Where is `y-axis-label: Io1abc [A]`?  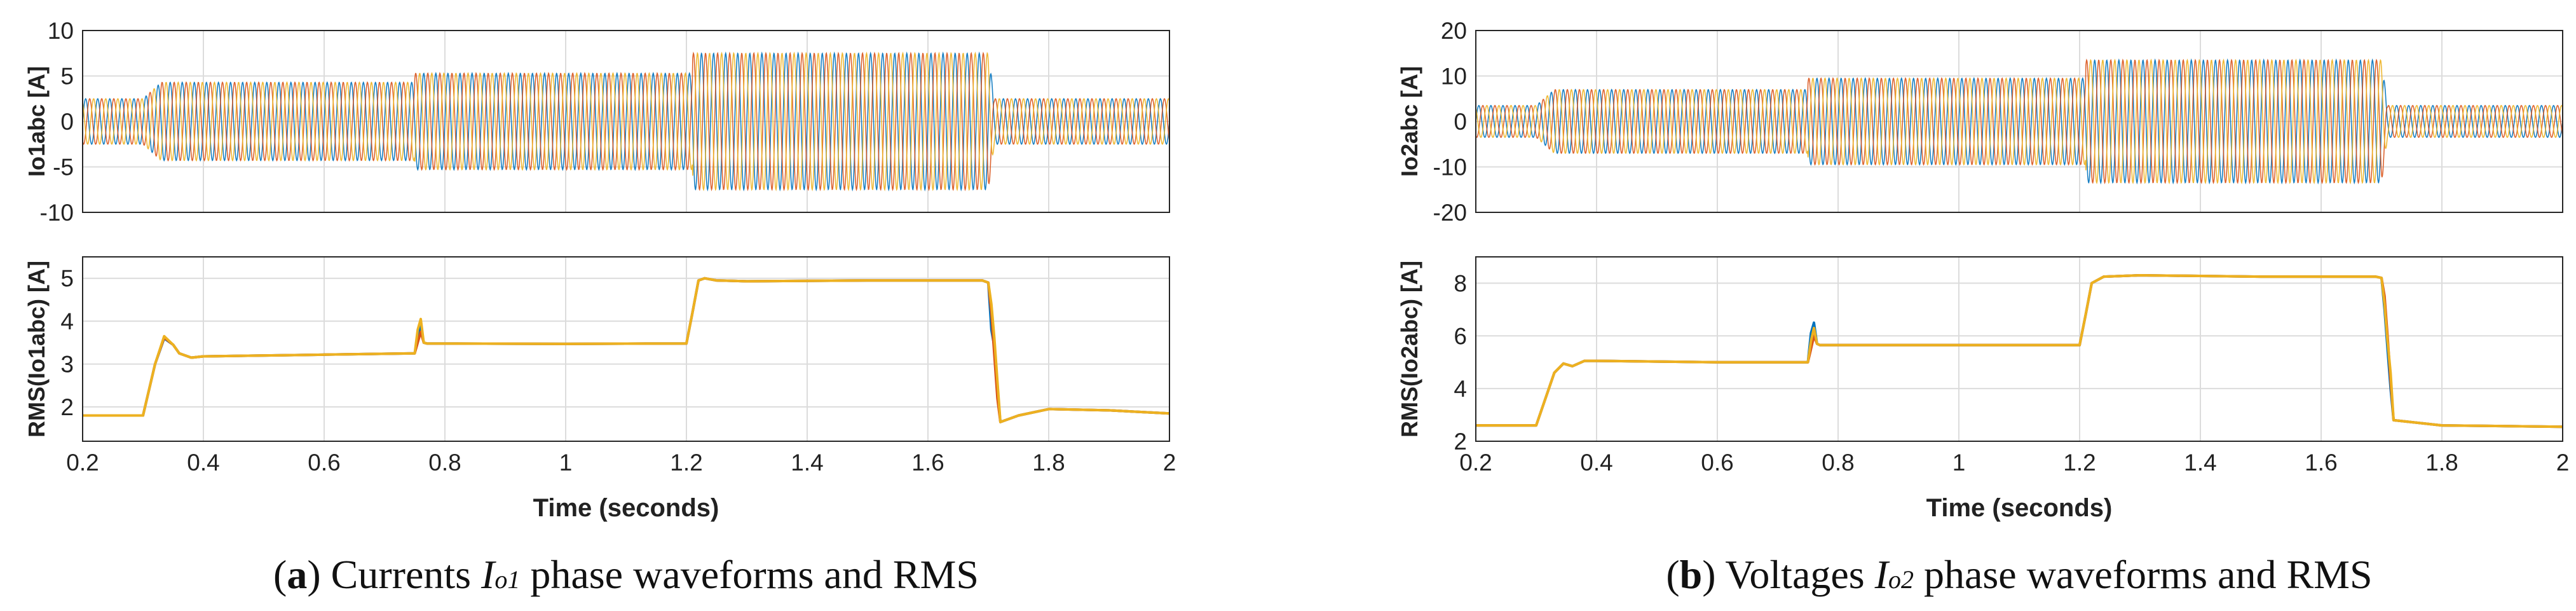 y-axis-label: Io1abc [A] is located at coordinates (37, 122).